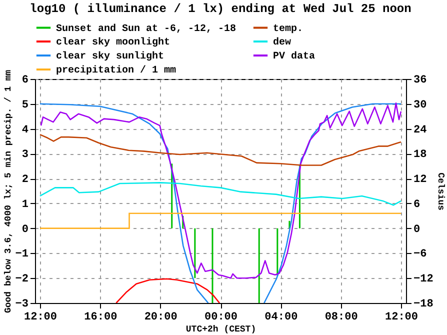 The image size is (447, 335). Describe the element at coordinates (281, 318) in the screenshot. I see `x-tick-label: 04:00` at that location.